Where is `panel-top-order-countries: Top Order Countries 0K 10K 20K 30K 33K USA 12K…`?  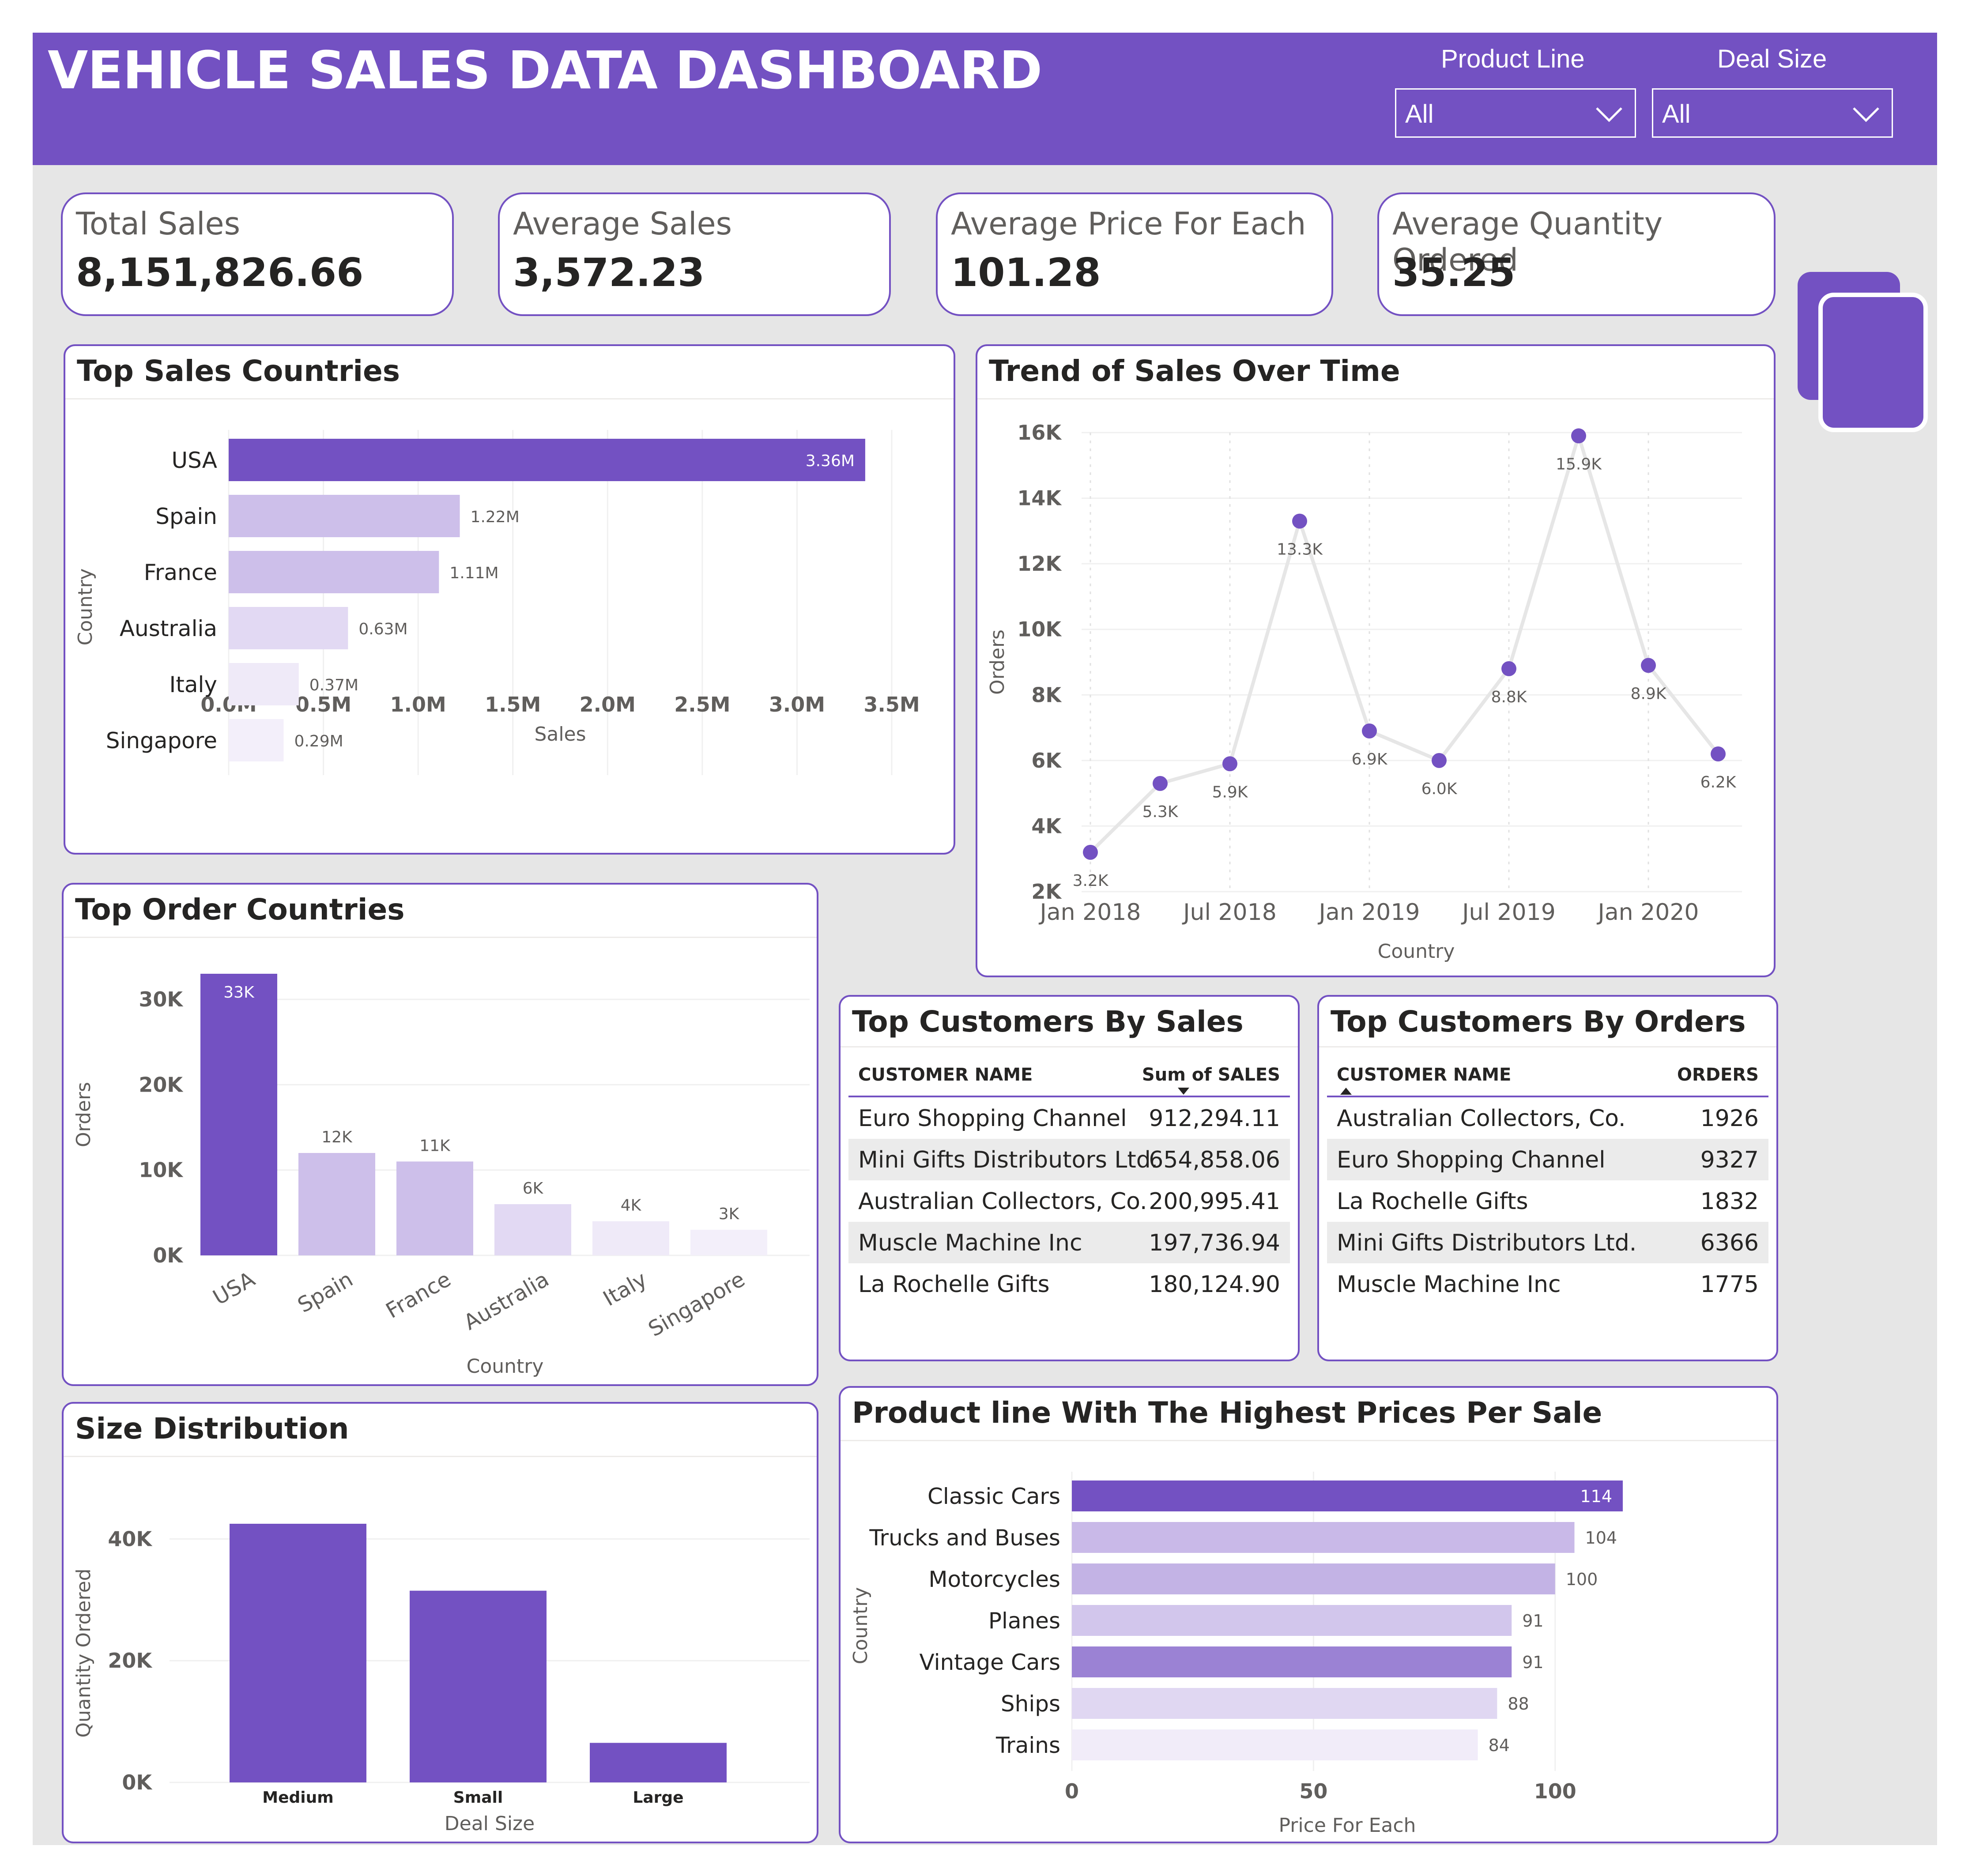
panel-top-order-countries: Top Order Countries 0K 10K 20K 30K 33K USA 12K… is located at coordinates (440, 1134).